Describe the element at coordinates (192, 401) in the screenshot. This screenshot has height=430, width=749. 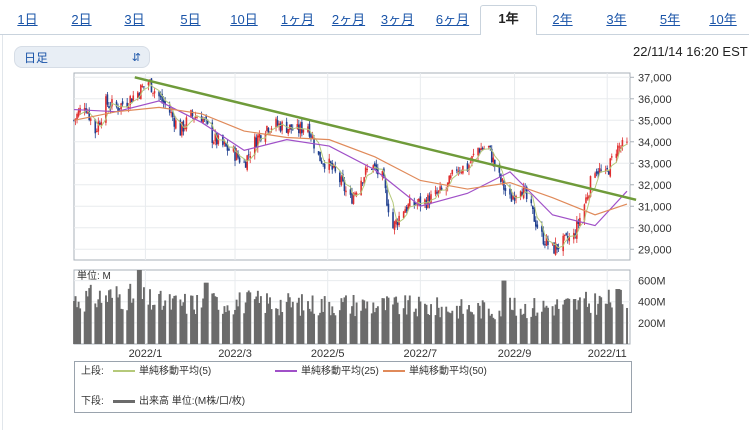
I see `legend-volume-label: 出来高 単位:(M株/口/枚)` at that location.